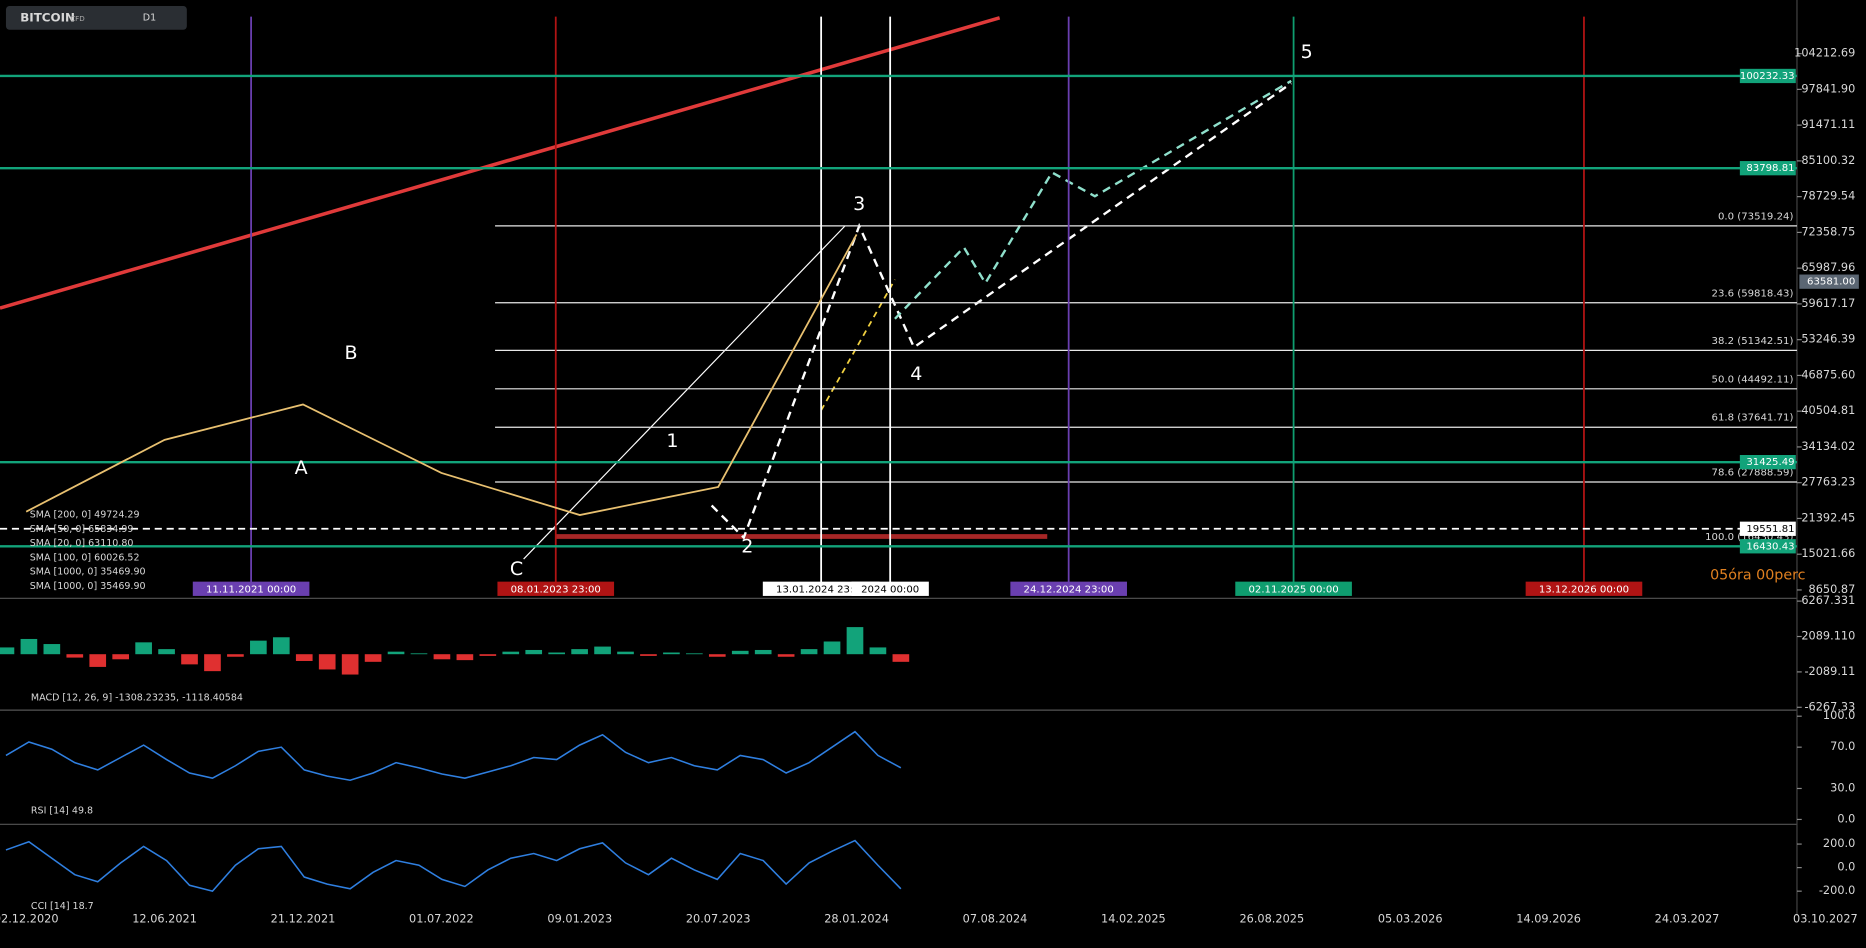  Describe the element at coordinates (29, 918) in the screenshot. I see `x-tick-label: 02.12.2020` at that location.